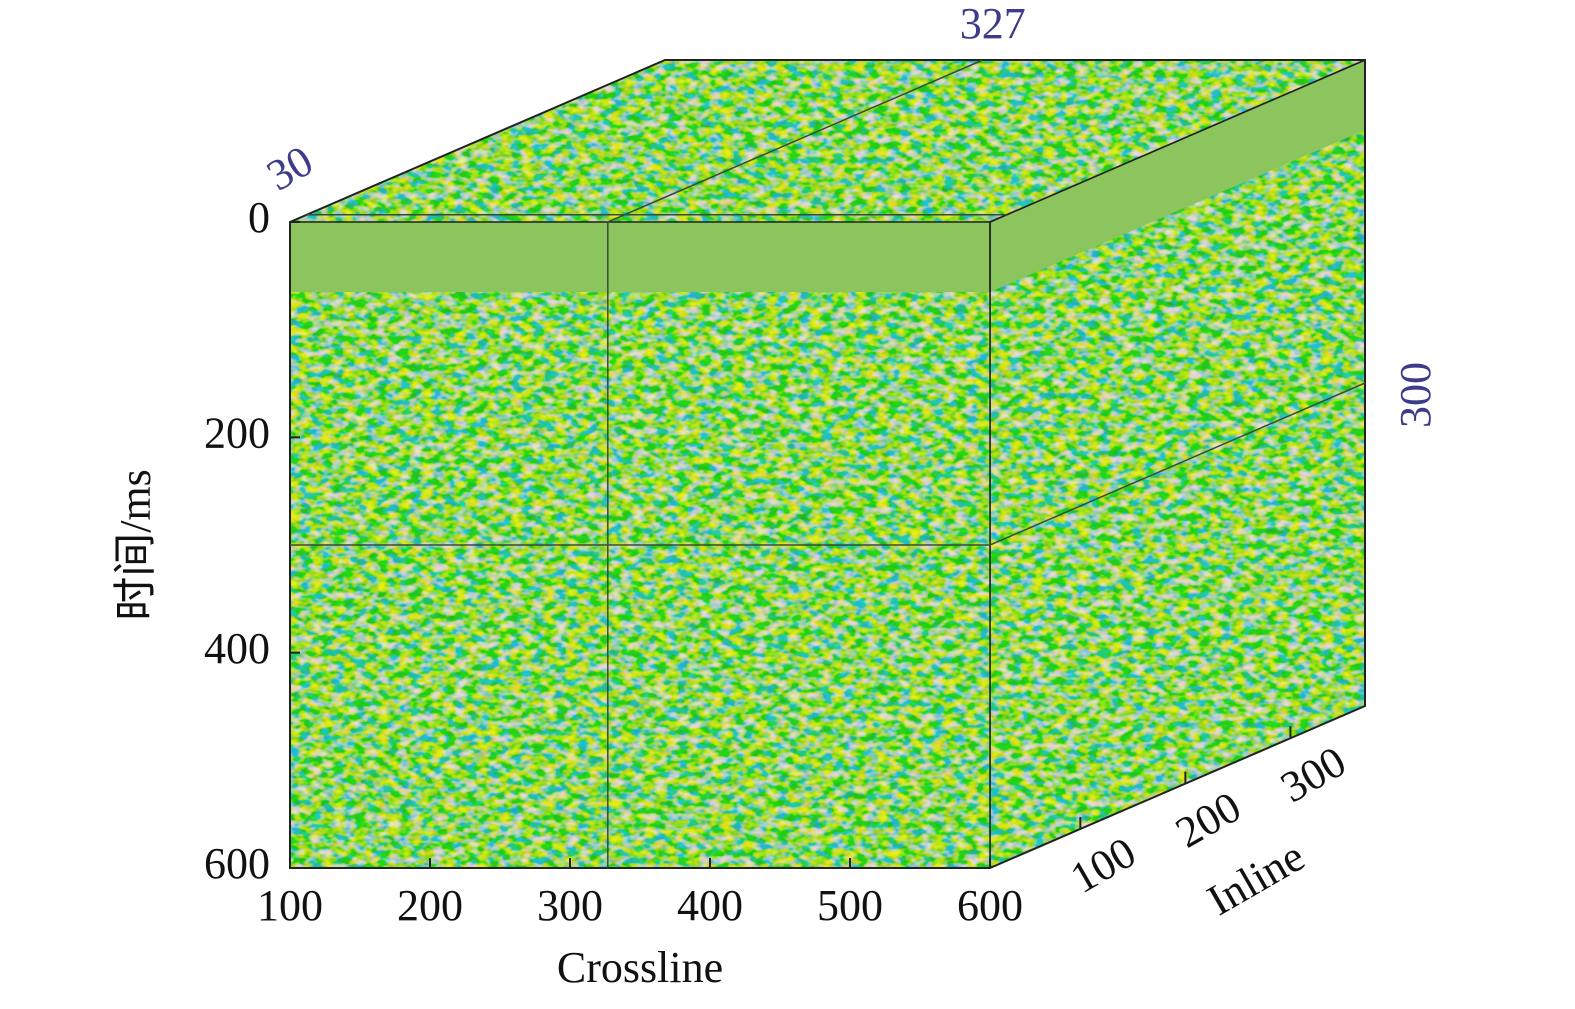  Describe the element at coordinates (1103, 864) in the screenshot. I see `z-tick-label: 100` at that location.